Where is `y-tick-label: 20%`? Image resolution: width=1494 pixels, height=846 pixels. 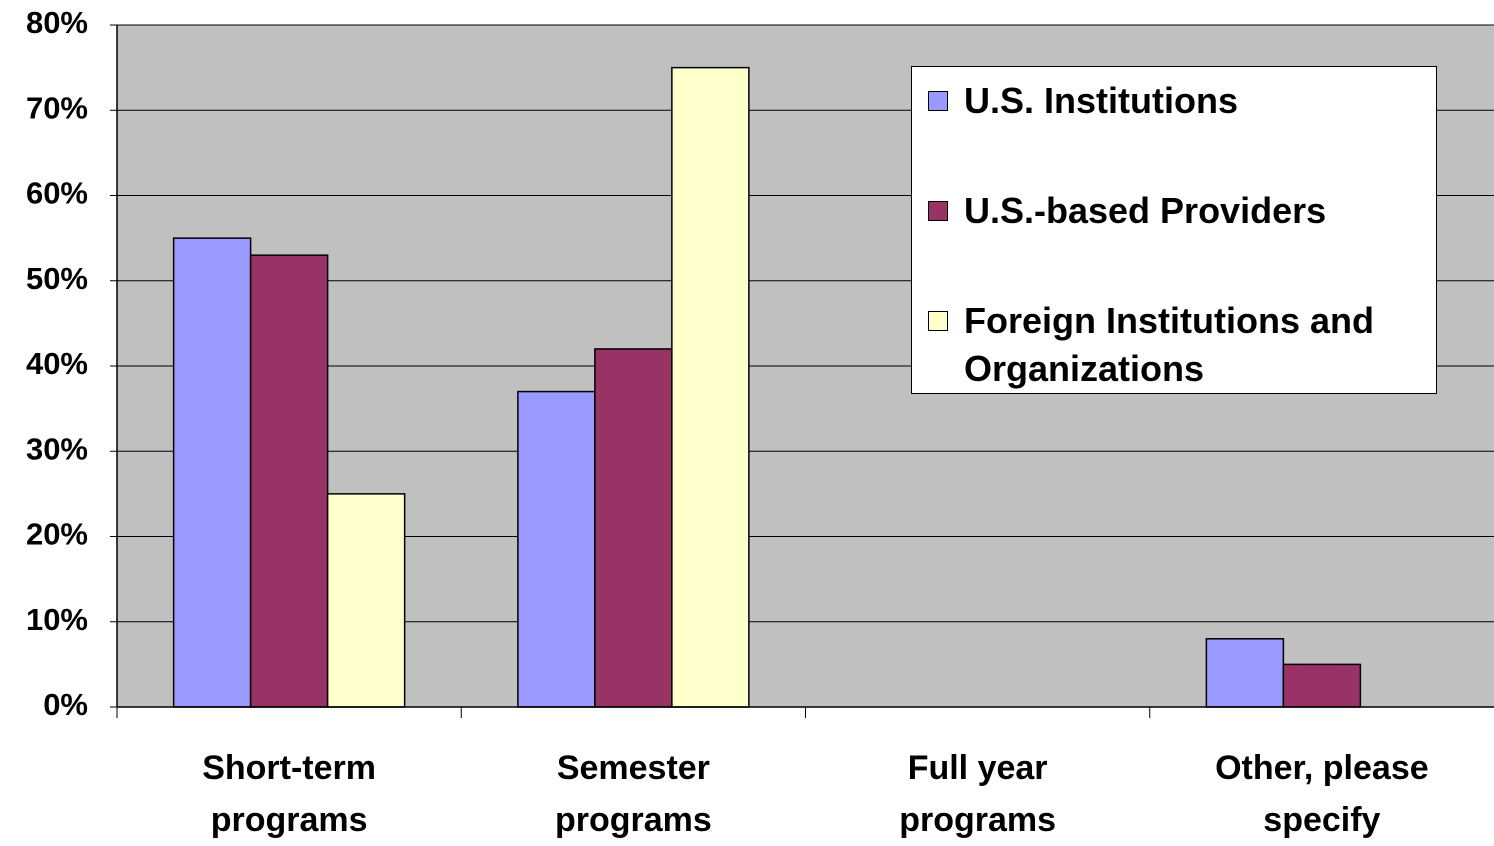
y-tick-label: 20% is located at coordinates (57, 534).